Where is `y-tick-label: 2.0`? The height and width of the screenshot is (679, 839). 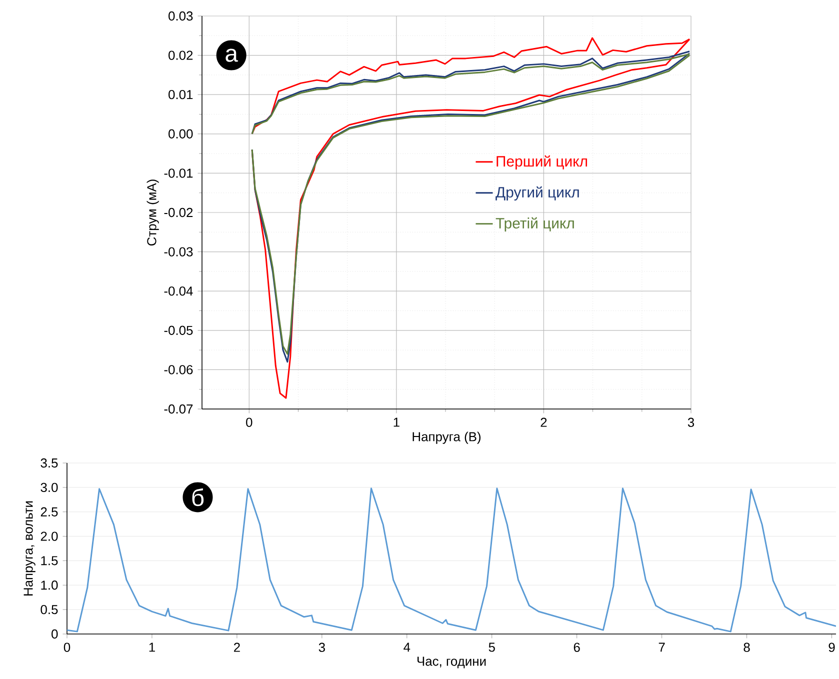
y-tick-label: 2.0 is located at coordinates (49, 536).